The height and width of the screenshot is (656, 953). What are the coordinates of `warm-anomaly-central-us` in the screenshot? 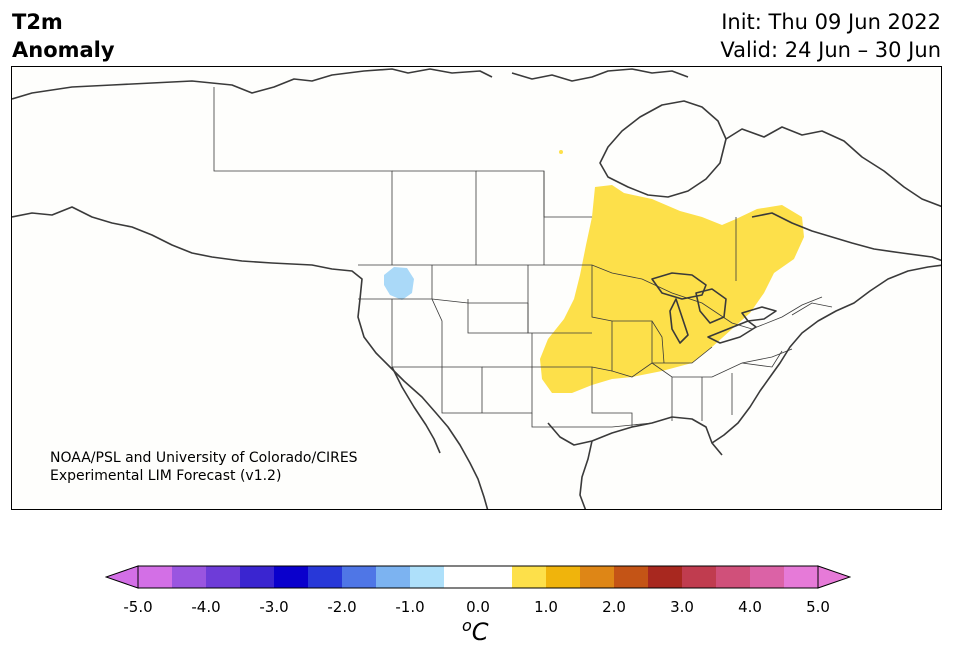 It's located at (672, 289).